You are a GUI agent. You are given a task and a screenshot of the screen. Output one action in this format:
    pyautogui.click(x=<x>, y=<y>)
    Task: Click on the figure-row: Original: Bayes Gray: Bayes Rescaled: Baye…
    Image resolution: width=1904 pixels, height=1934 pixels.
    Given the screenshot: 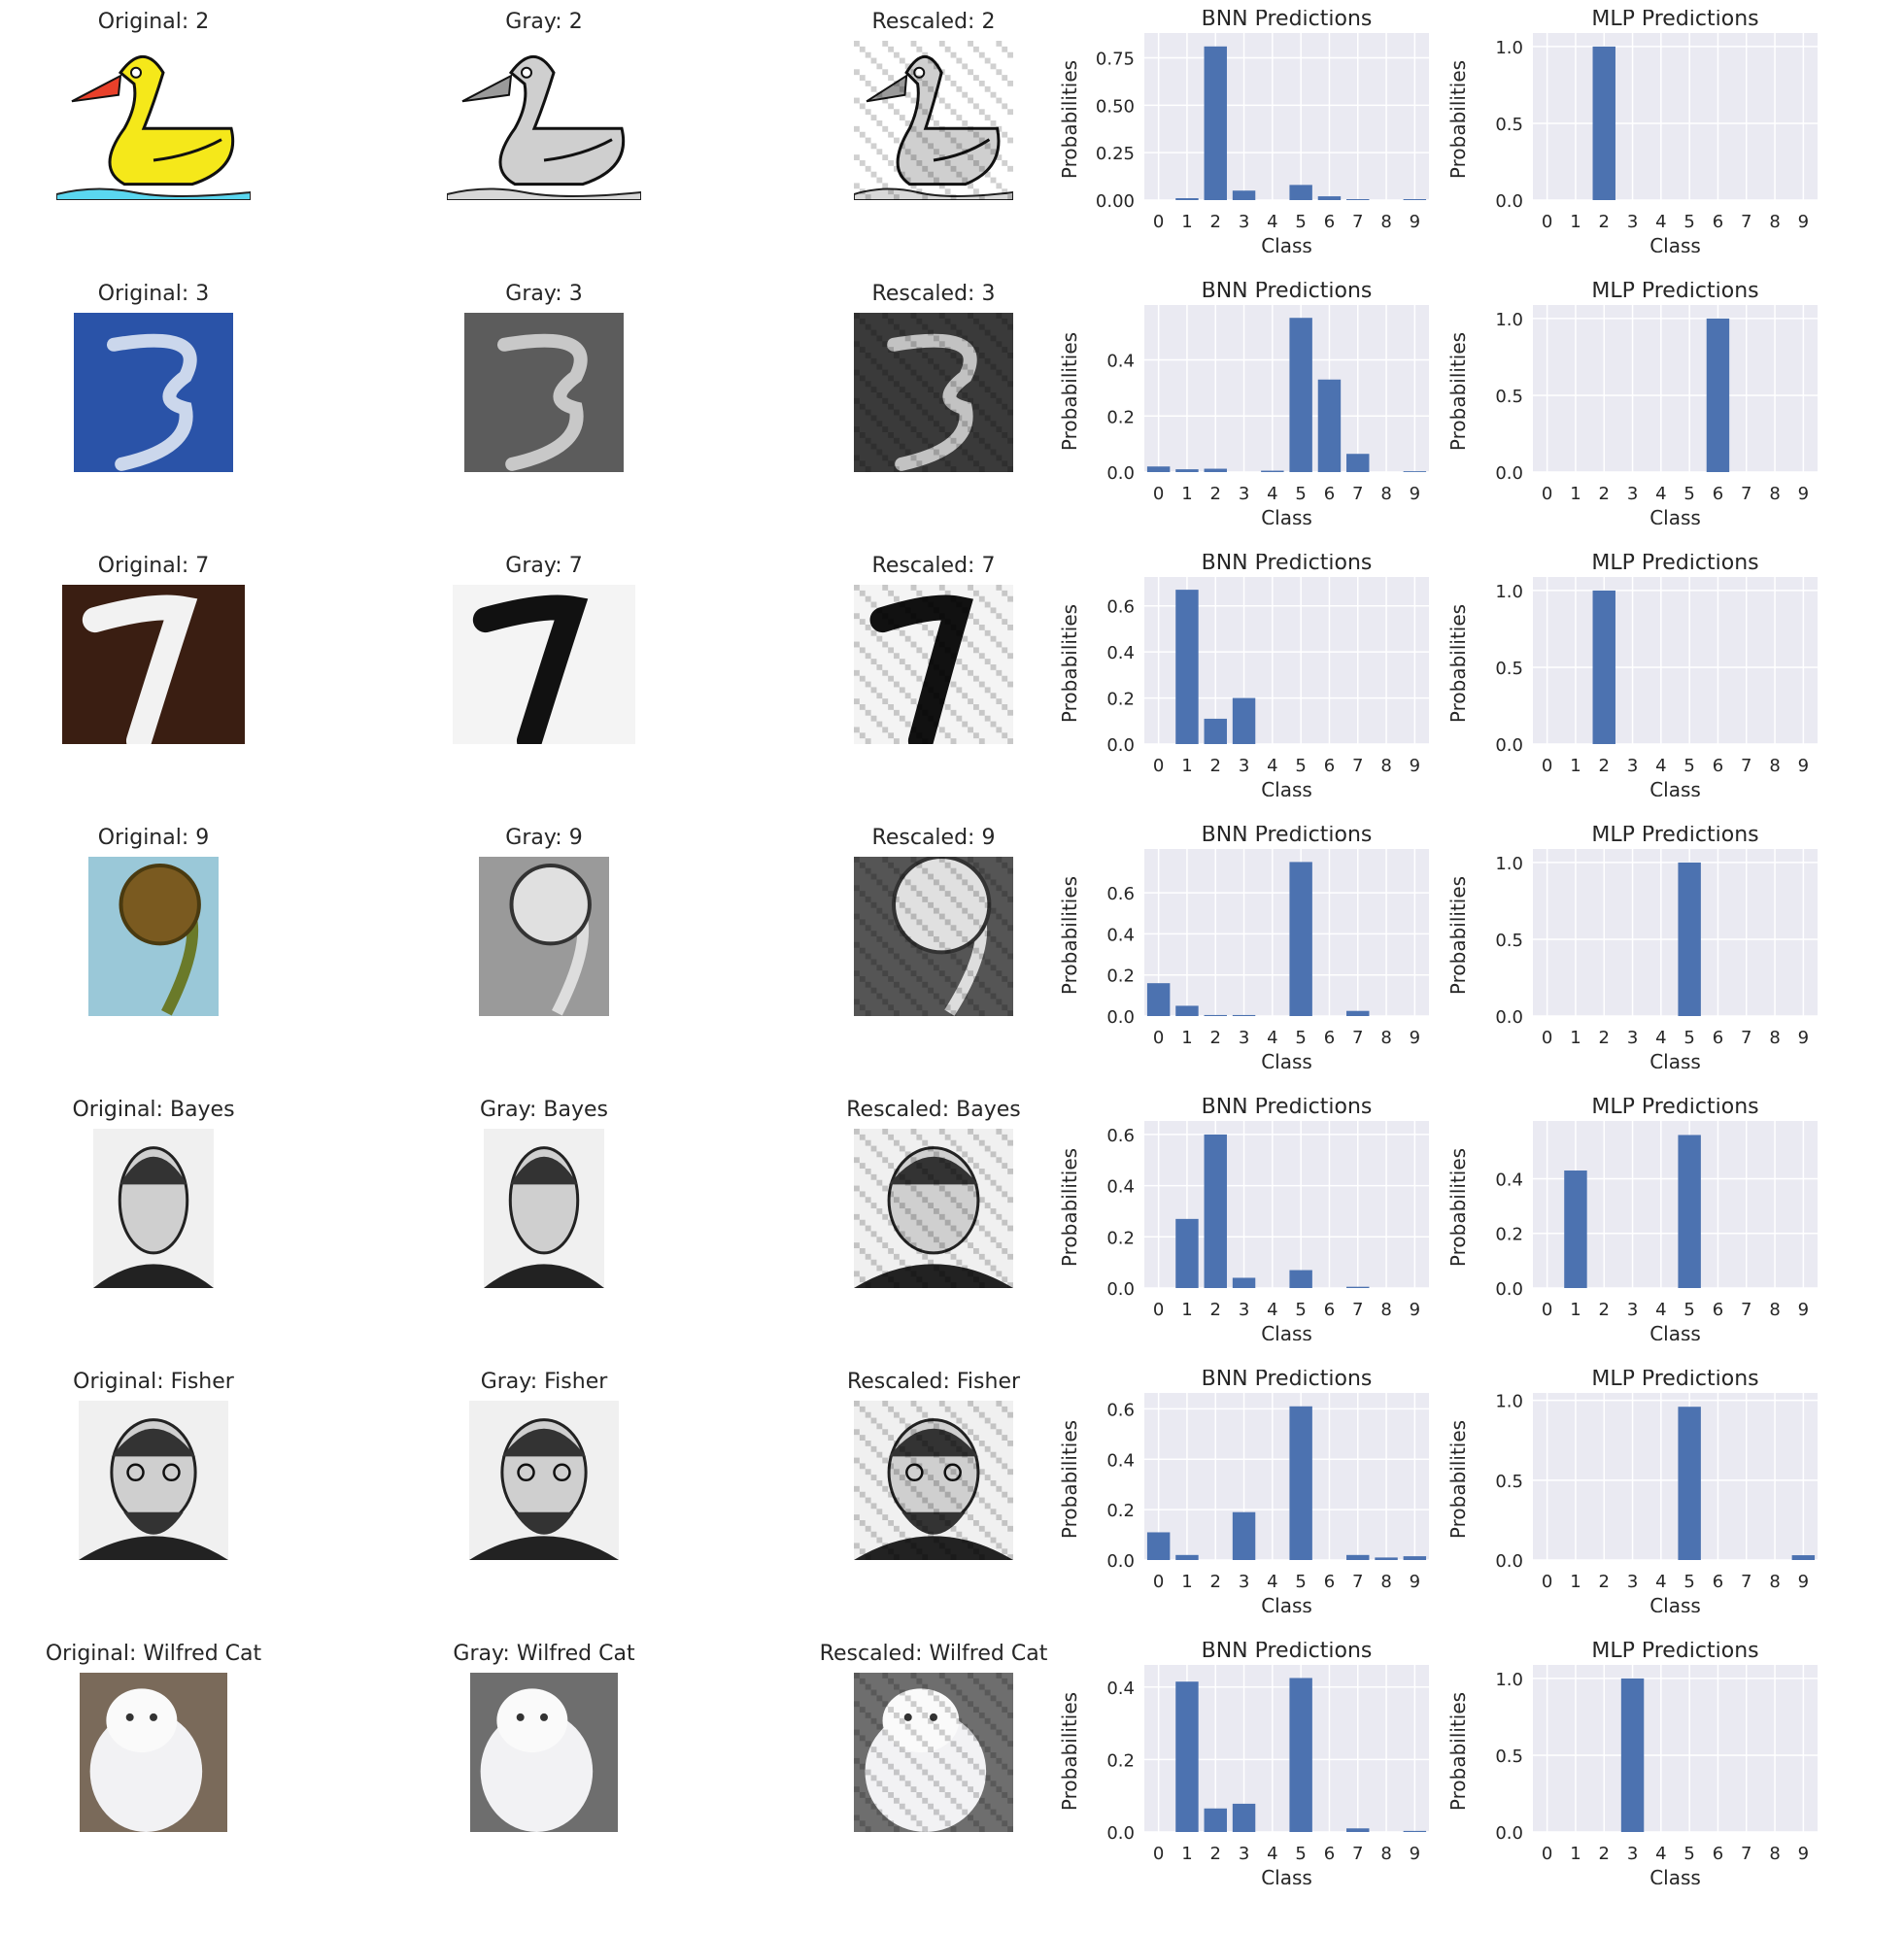 What is the action you would take?
    pyautogui.click(x=952, y=1234)
    